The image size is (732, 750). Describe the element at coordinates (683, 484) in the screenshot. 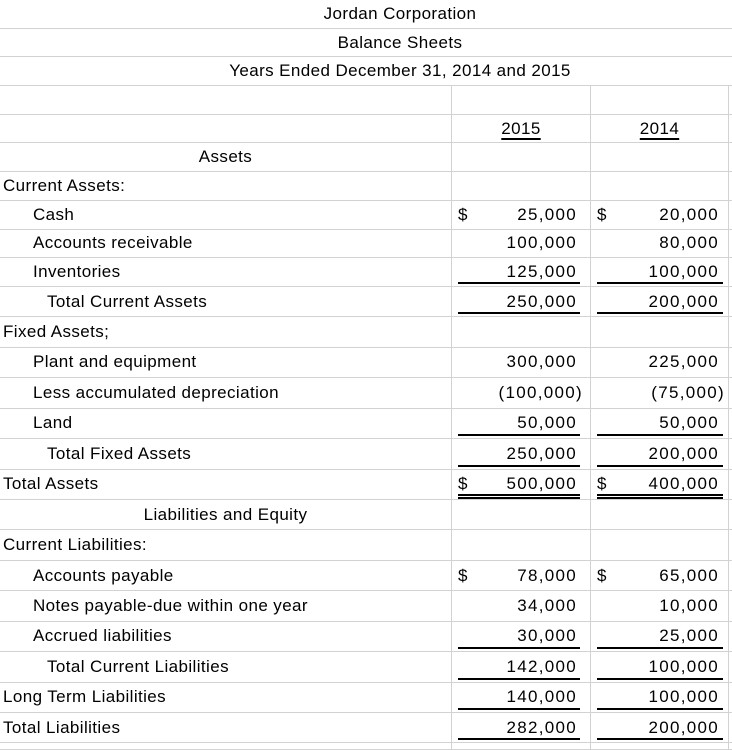

I see `value-total-assets-2014: 400,000` at that location.